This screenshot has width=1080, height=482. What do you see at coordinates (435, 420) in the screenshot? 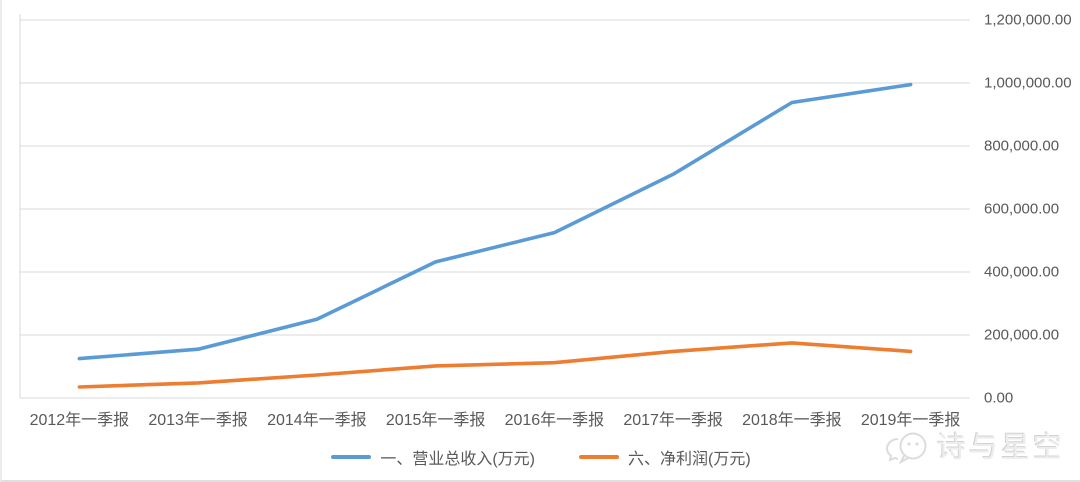
I see `x-axis-tick-label: 2015年一季报` at bounding box center [435, 420].